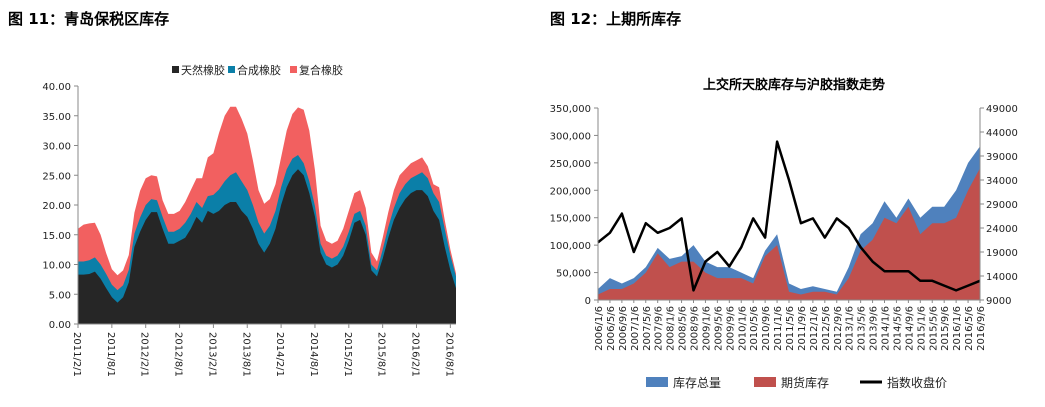 This screenshot has height=407, width=1045. I want to click on x-tick-label: 2009/9/6, so click(730, 328).